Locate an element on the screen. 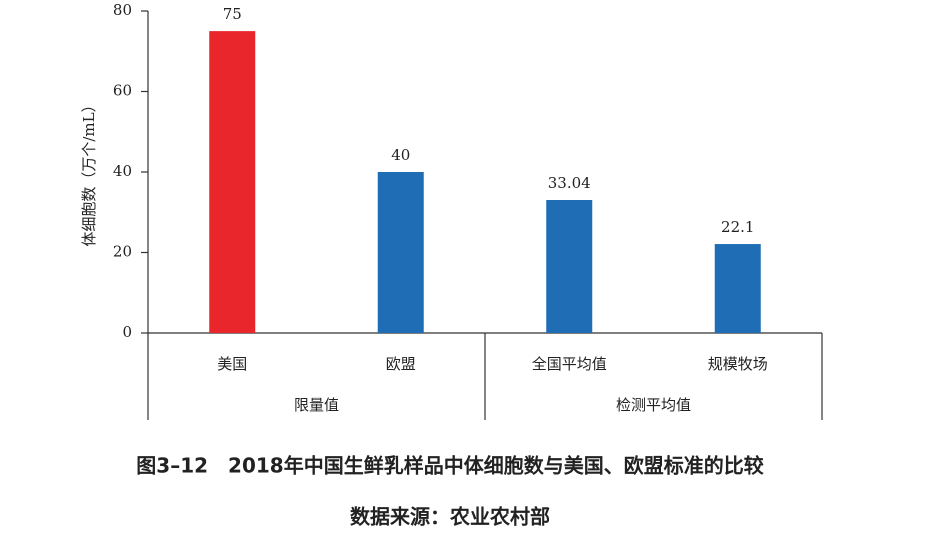 This screenshot has width=948, height=534. value-label: 40 is located at coordinates (400, 155).